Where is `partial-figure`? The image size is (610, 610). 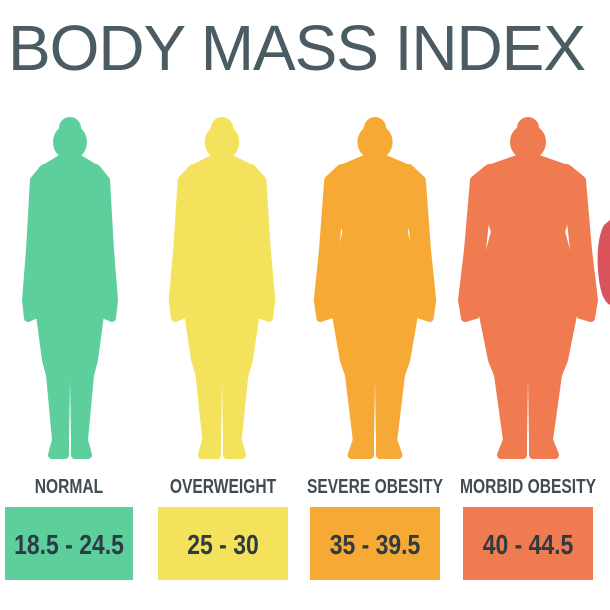 partial-figure is located at coordinates (603, 262).